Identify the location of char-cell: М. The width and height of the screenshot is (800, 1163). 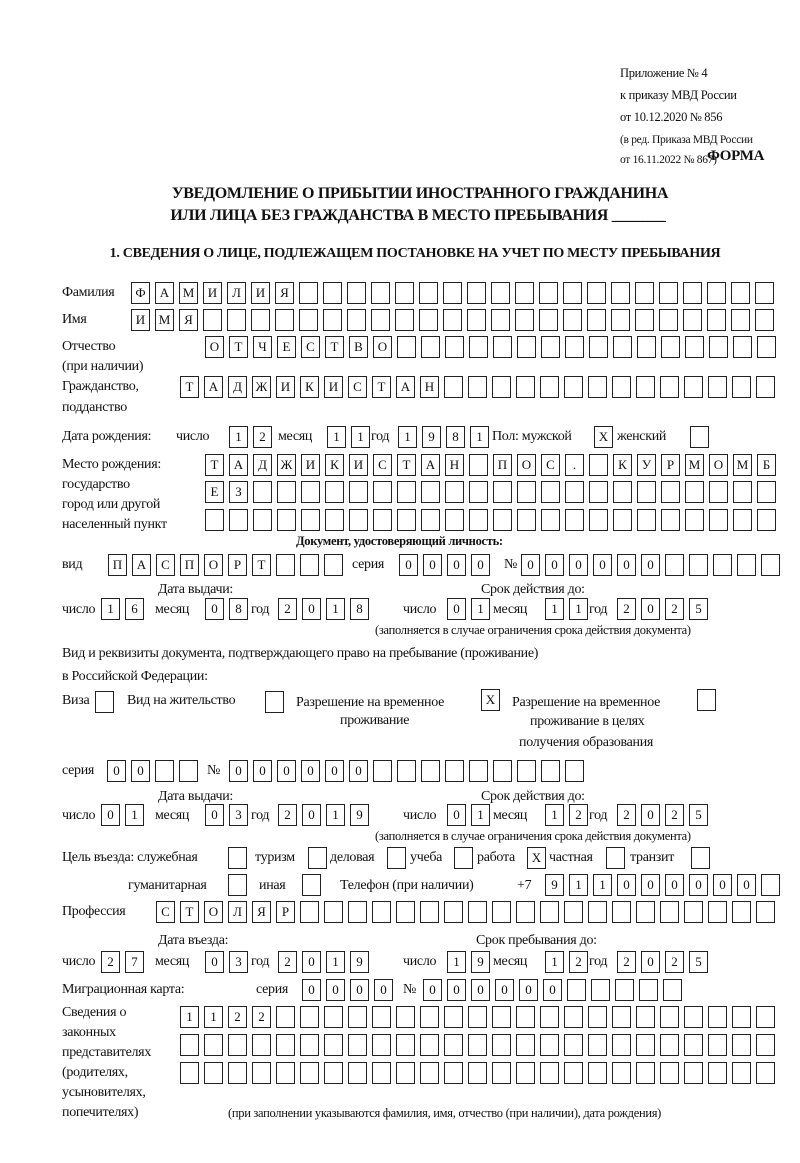
(742, 465).